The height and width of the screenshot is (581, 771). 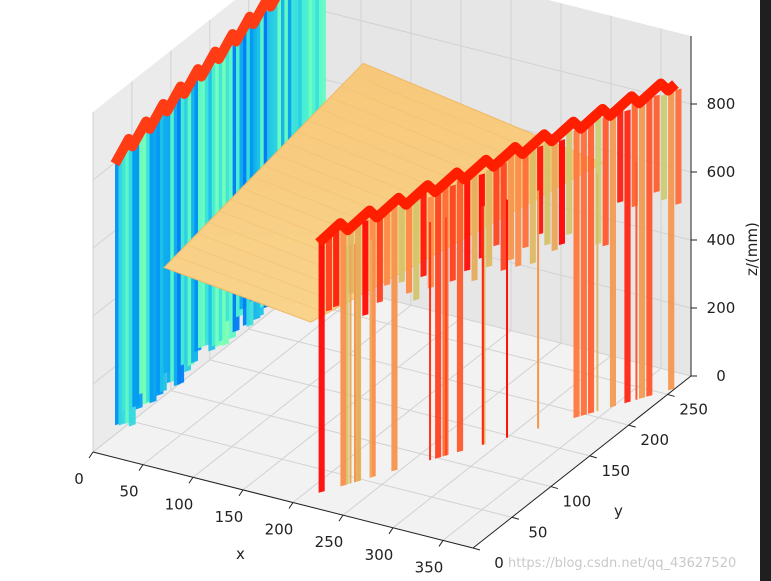 What do you see at coordinates (537, 532) in the screenshot?
I see `y-tick-label: 50` at bounding box center [537, 532].